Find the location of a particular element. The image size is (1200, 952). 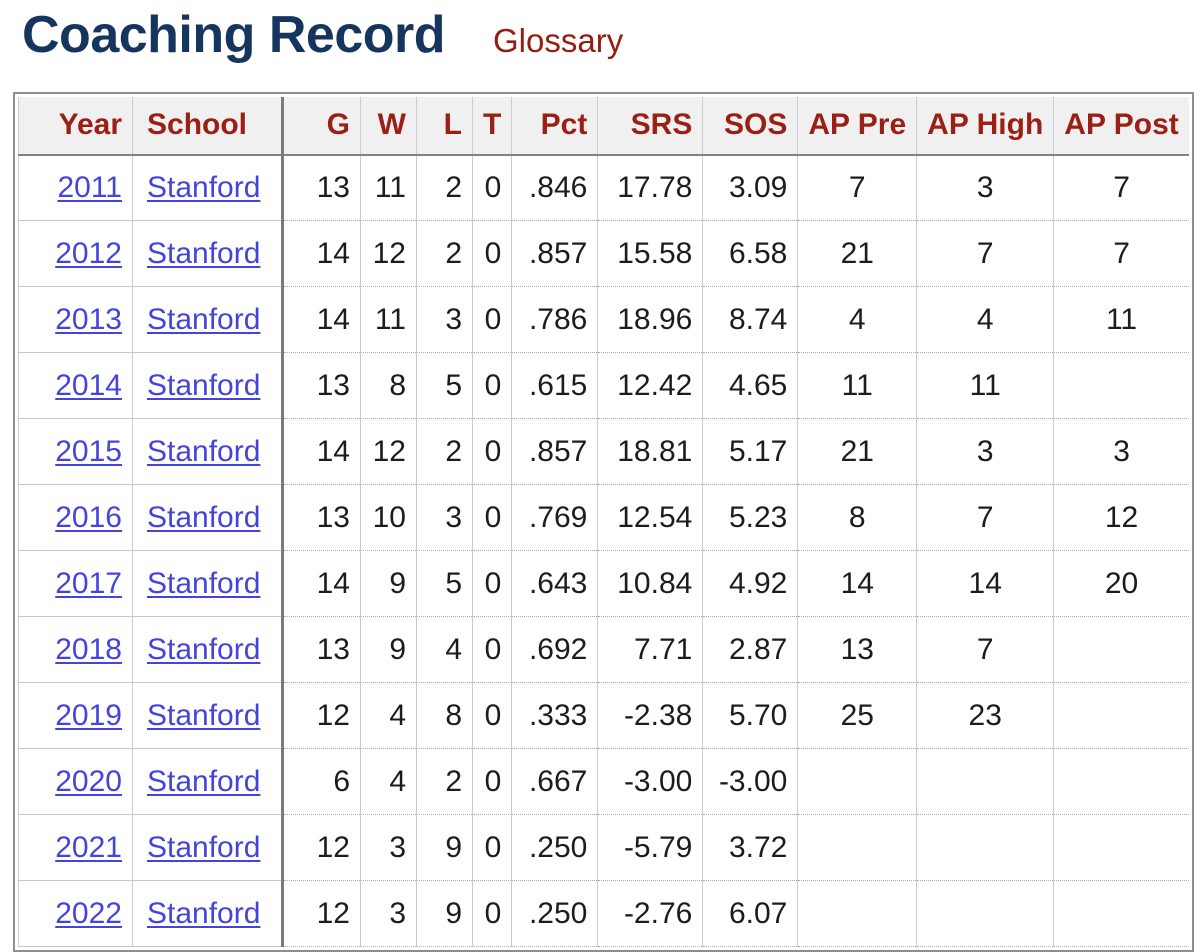

year-link: 2020 is located at coordinates (88, 781).